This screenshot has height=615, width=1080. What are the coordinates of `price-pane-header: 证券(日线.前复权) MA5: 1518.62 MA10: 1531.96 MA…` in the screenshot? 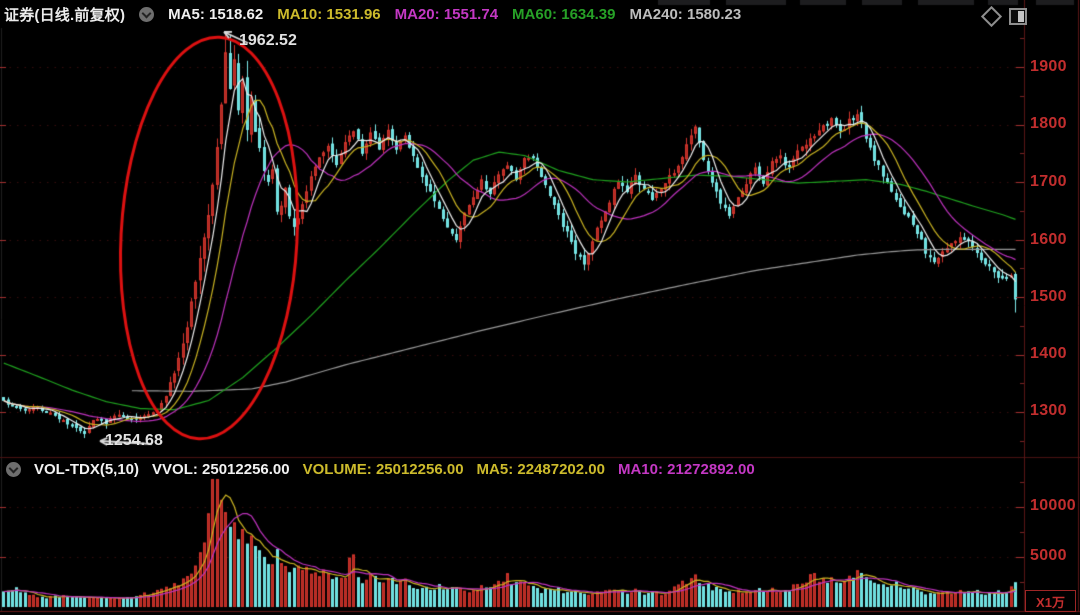 It's located at (502, 14).